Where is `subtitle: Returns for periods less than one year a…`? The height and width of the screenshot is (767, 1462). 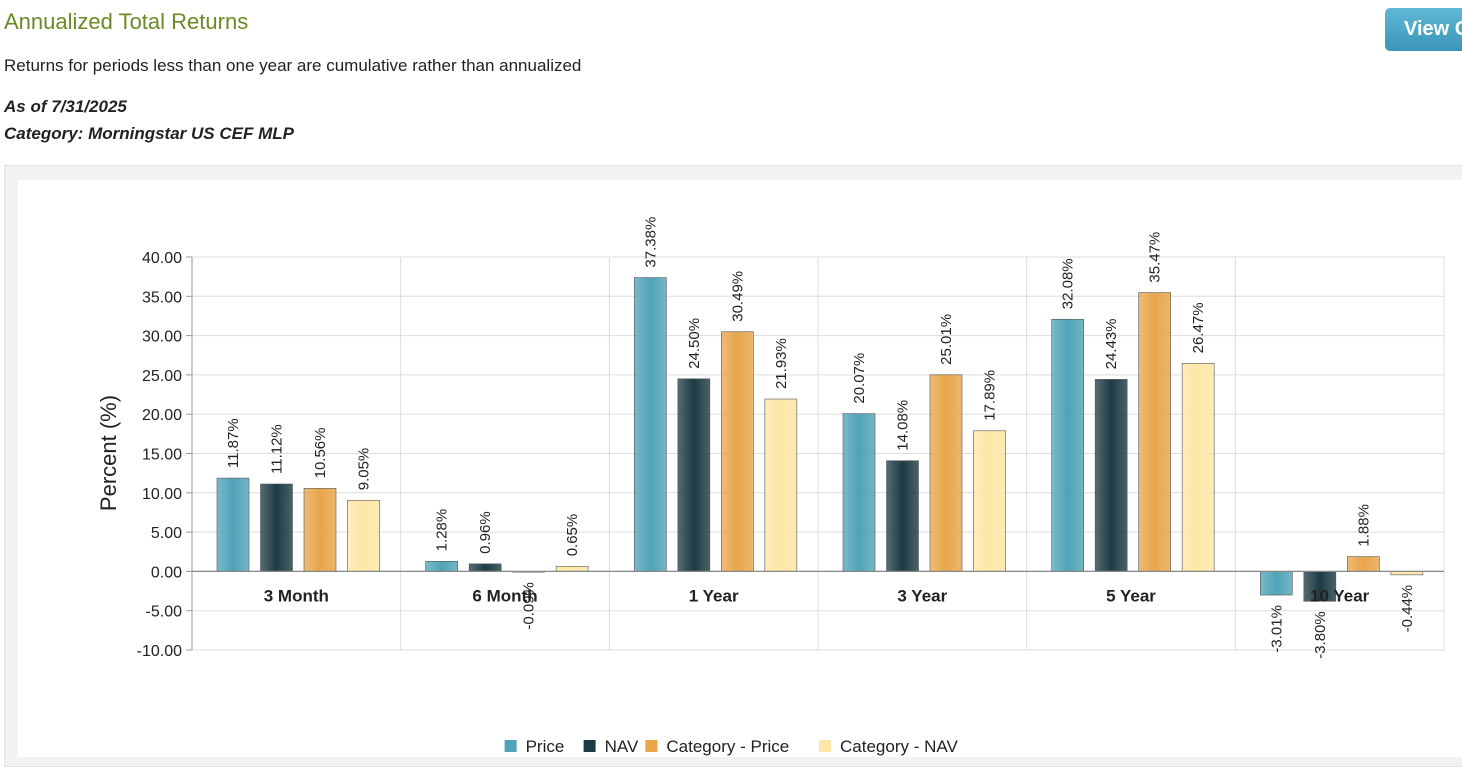 subtitle: Returns for periods less than one year a… is located at coordinates (293, 65).